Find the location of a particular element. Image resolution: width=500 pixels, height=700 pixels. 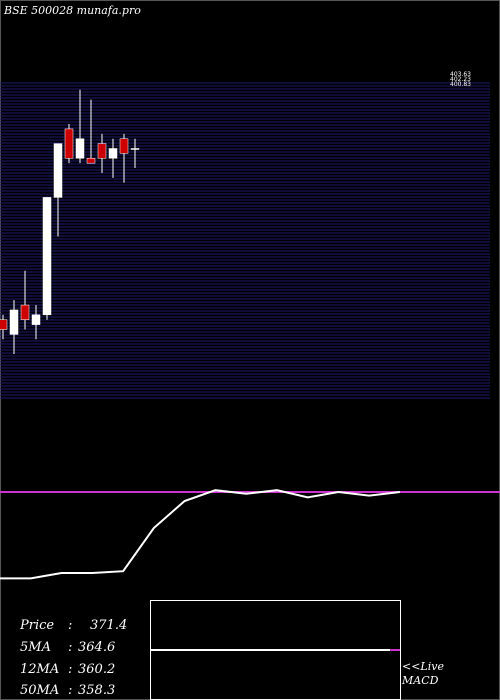

price-label: Price is located at coordinates (36, 625).